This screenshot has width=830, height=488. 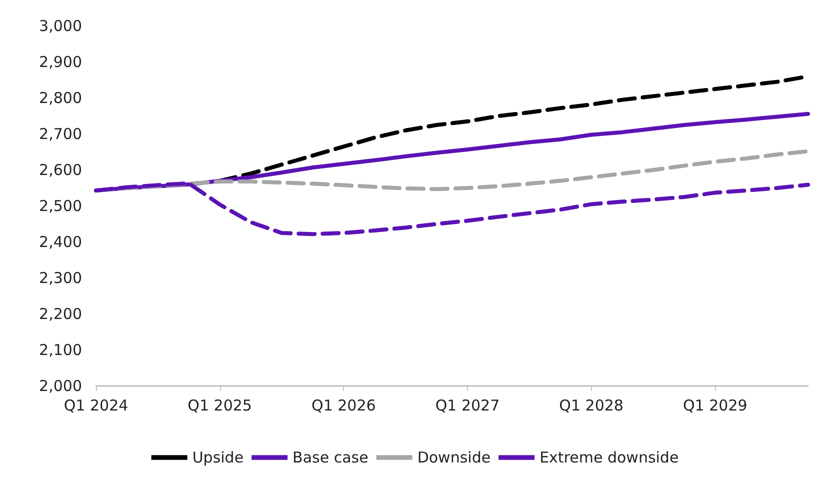 I want to click on legend-label: Extreme downside, so click(x=609, y=457).